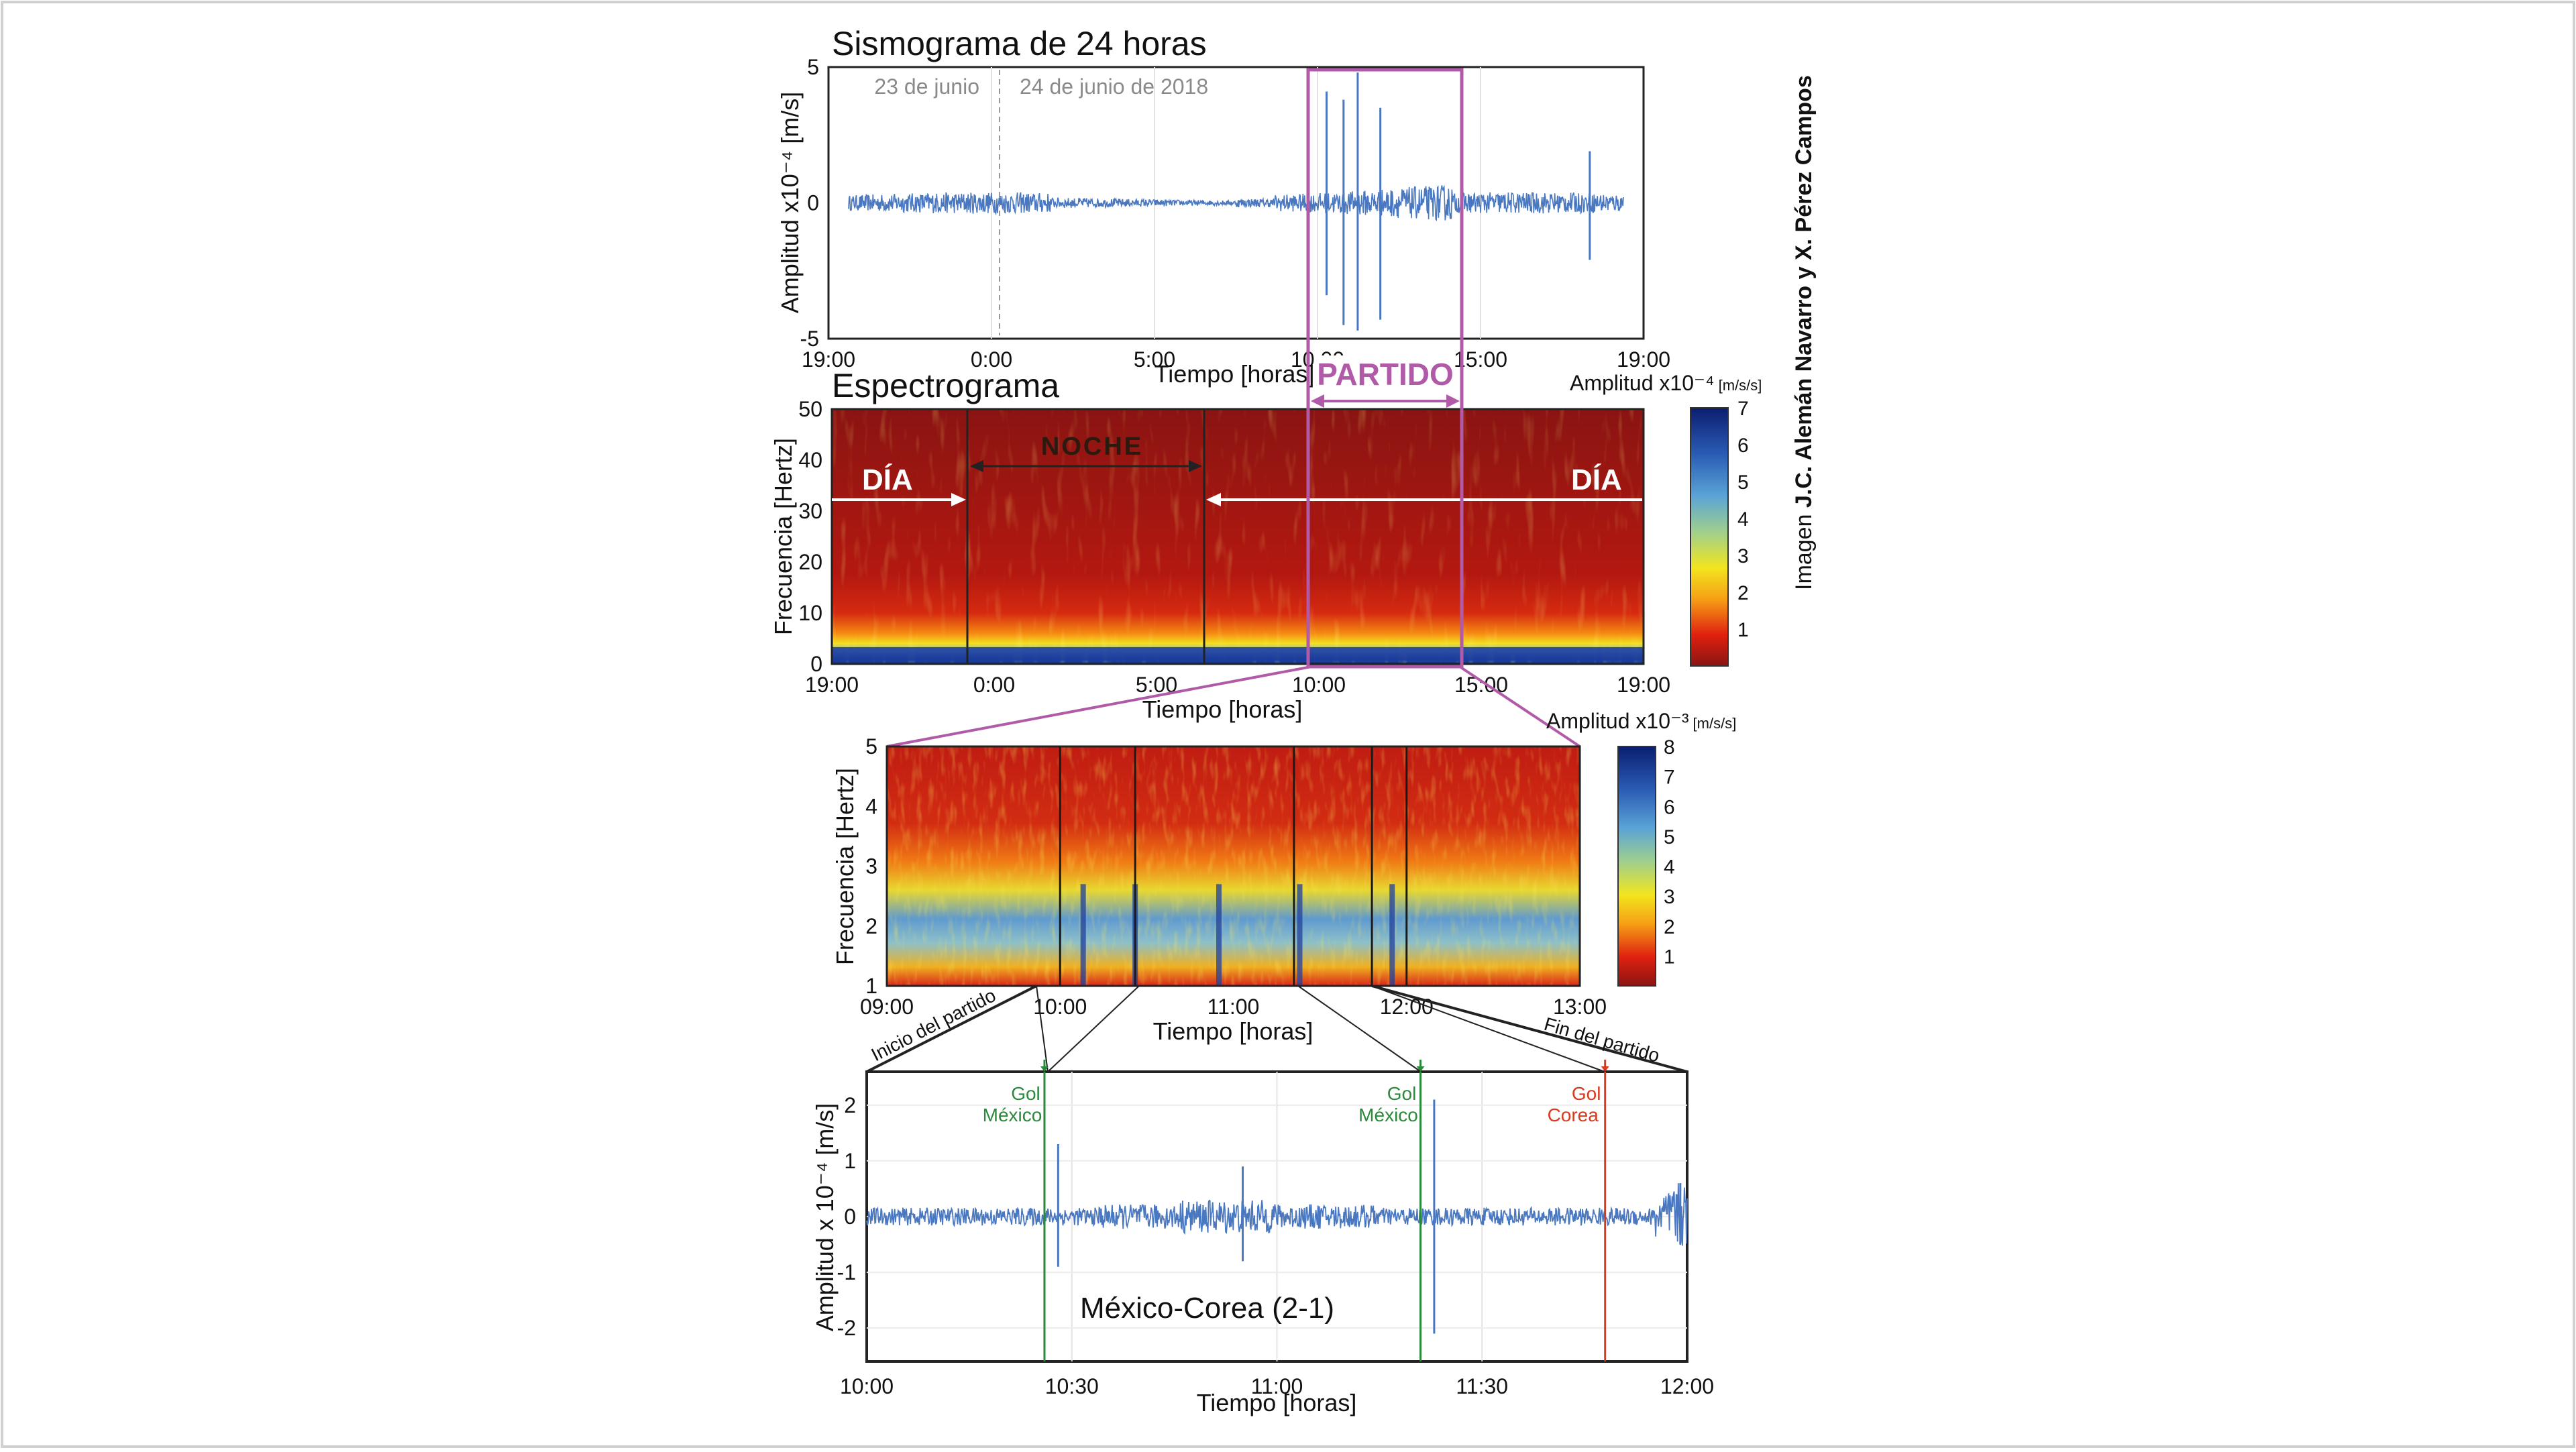 The image size is (2576, 1452). I want to click on gol1-connector, so click(1042, 1028).